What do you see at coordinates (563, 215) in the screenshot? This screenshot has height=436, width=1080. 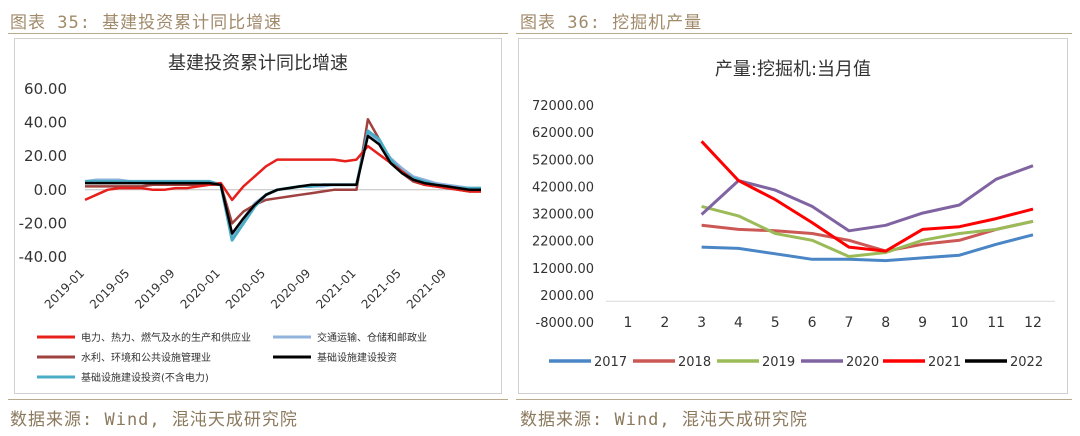 I see `y-tick-label: 32000.00` at bounding box center [563, 215].